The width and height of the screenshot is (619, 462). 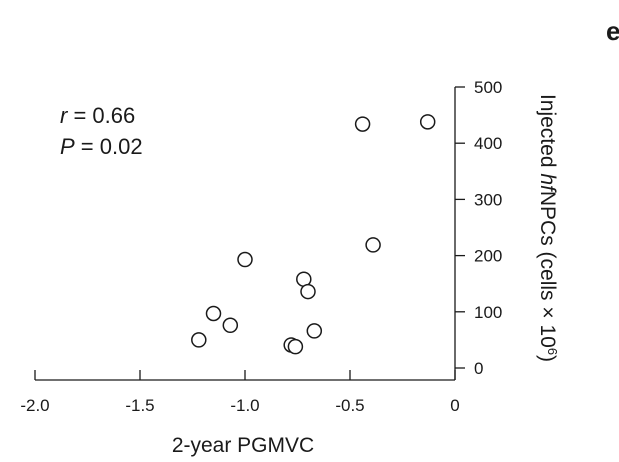 What do you see at coordinates (488, 199) in the screenshot?
I see `y-tick-label: 300` at bounding box center [488, 199].